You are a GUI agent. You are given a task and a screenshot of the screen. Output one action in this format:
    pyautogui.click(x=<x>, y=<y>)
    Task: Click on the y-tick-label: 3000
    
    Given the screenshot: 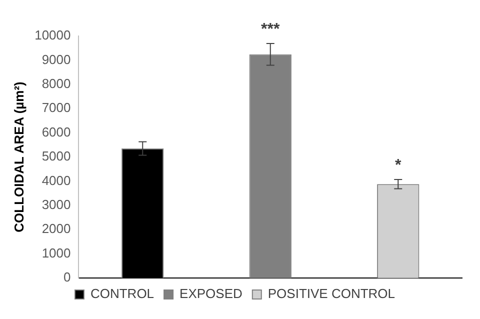 What is the action you would take?
    pyautogui.click(x=56, y=204)
    